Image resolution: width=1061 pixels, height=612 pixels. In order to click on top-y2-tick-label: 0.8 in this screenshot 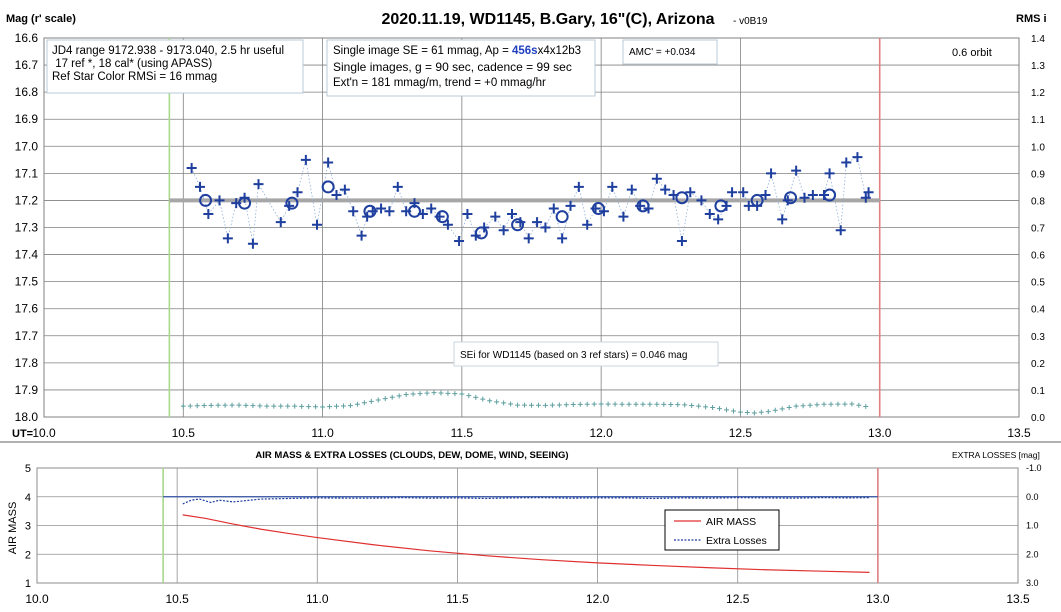, I will do `click(1038, 201)`.